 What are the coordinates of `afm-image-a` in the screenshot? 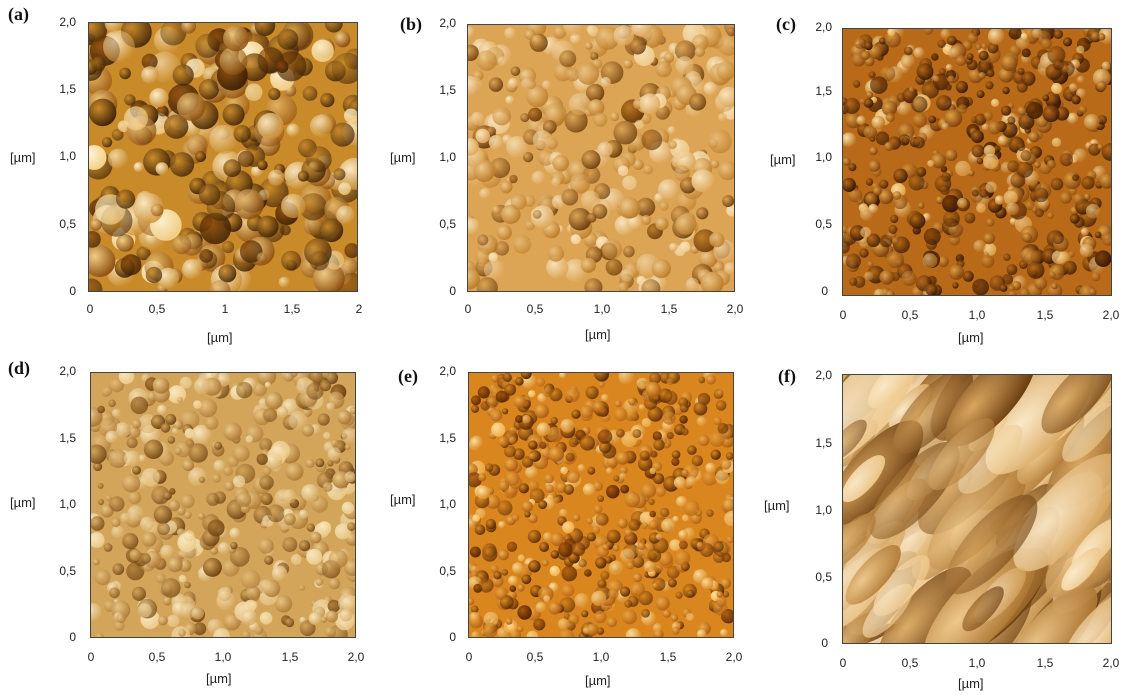 It's located at (223, 157).